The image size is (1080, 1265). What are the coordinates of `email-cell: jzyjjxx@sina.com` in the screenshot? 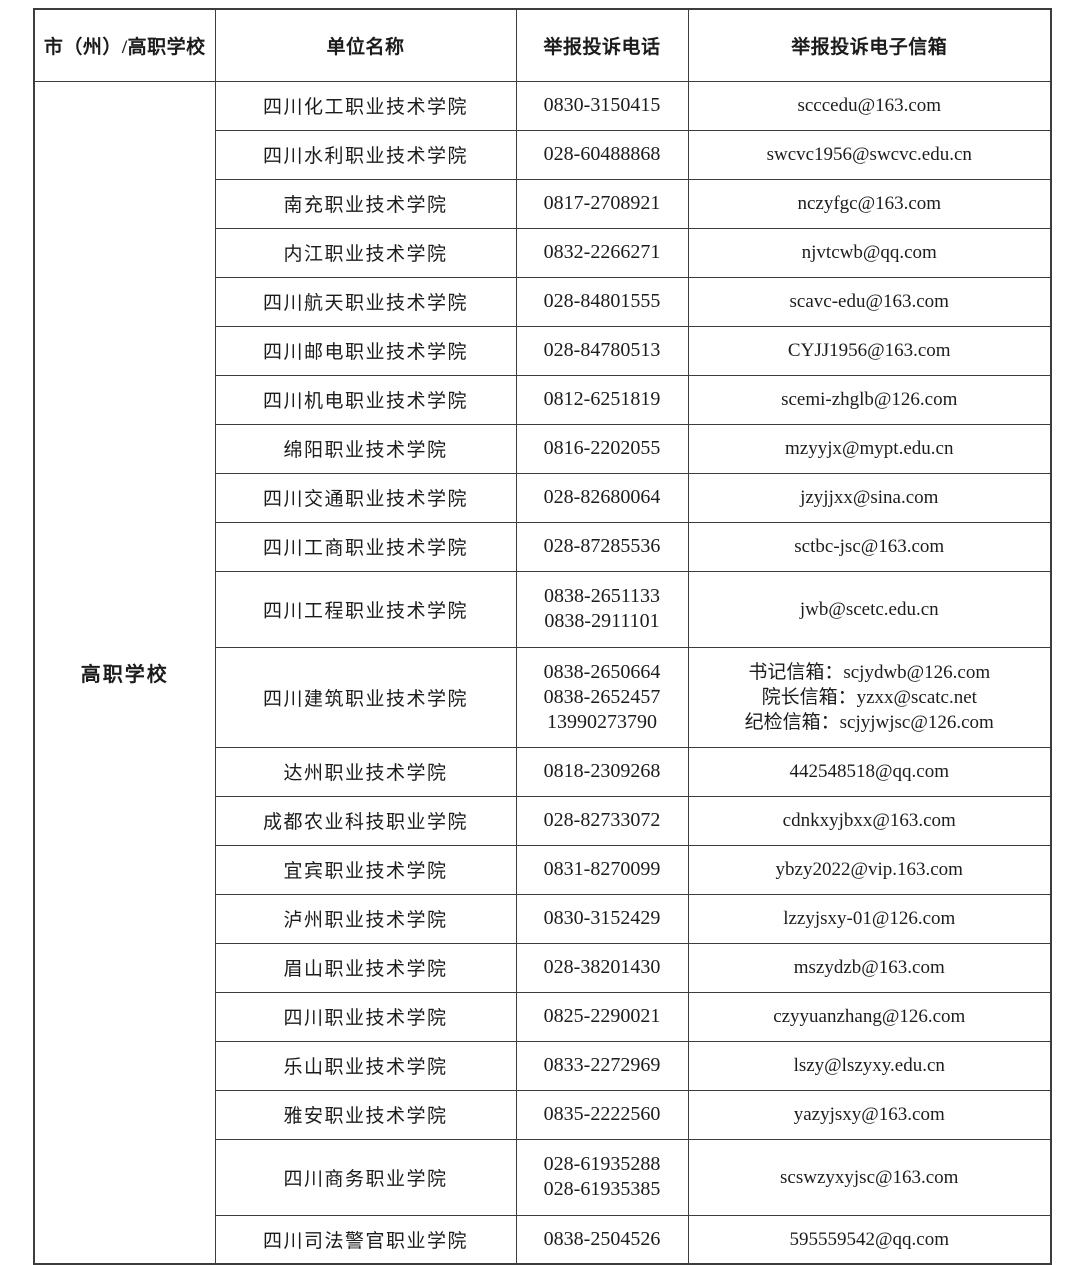 It's located at (869, 497).